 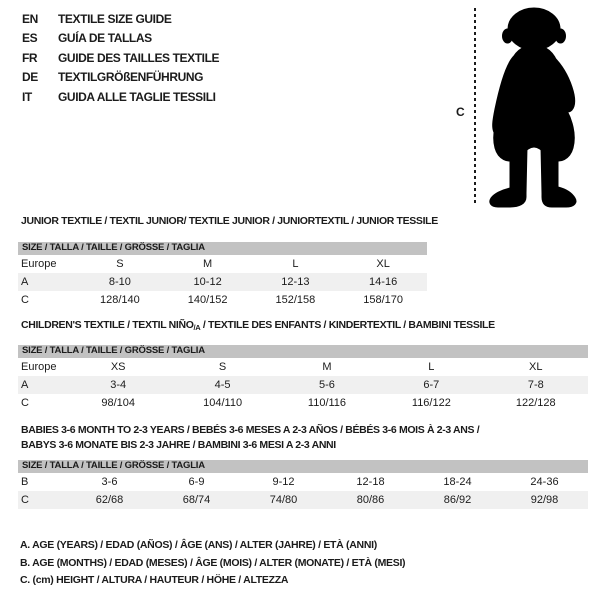 I want to click on row-label: B, so click(x=25, y=481).